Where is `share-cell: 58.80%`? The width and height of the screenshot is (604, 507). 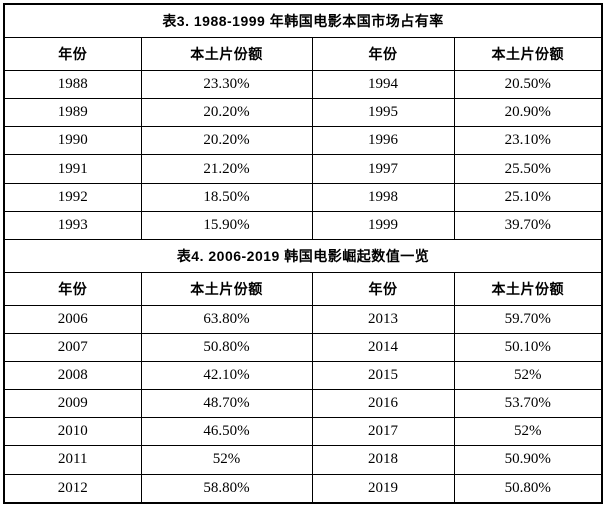 share-cell: 58.80% is located at coordinates (226, 488).